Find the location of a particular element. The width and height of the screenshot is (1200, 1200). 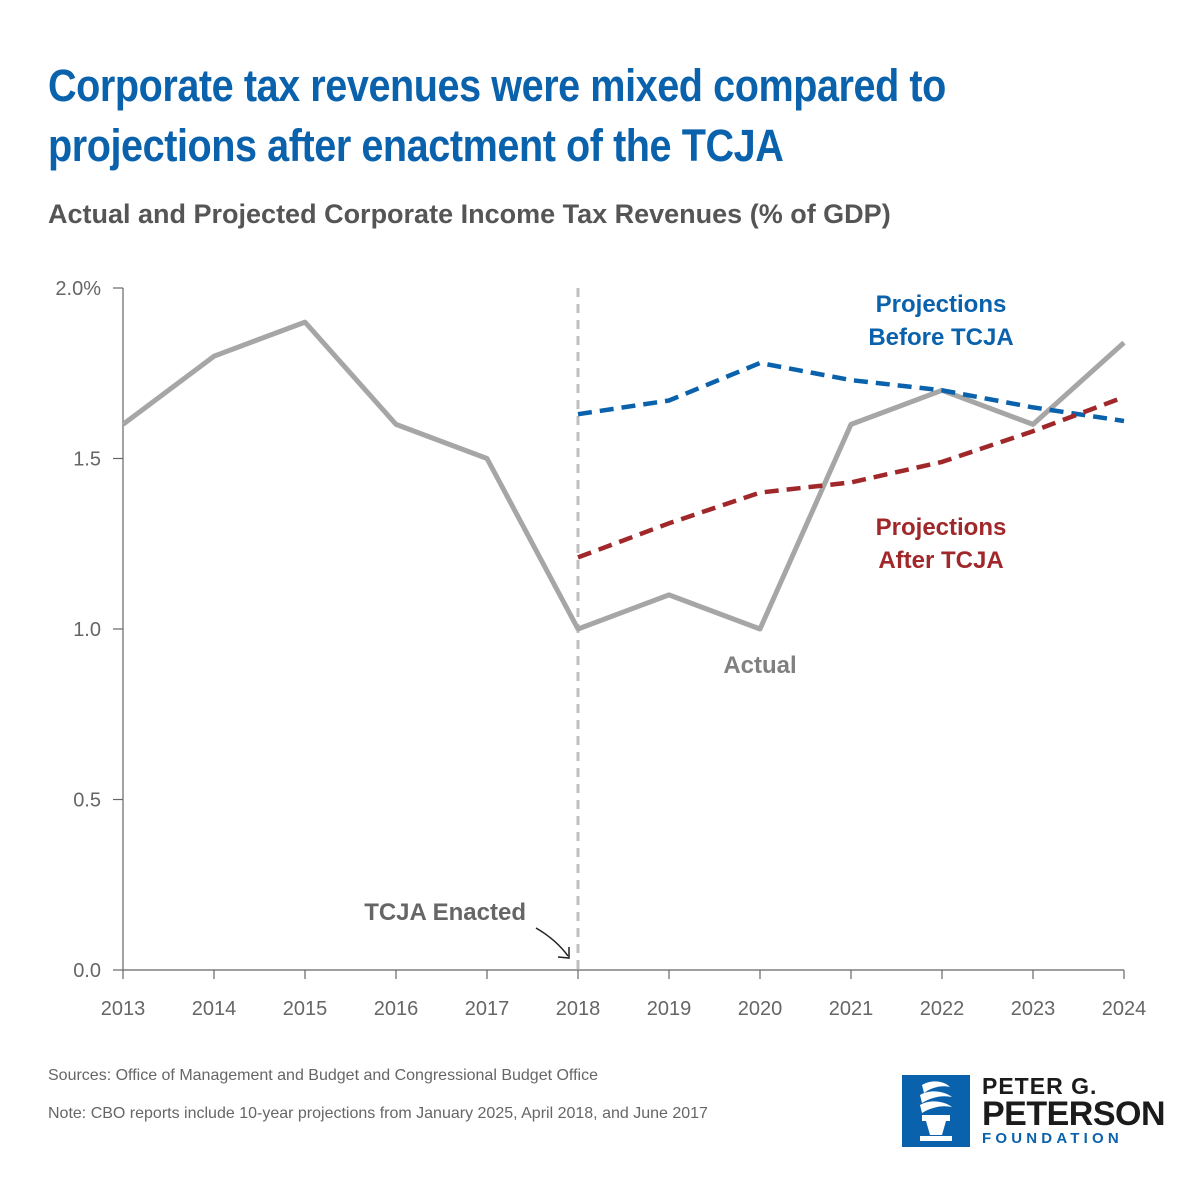

x-tick-label: 2024 is located at coordinates (1124, 1009).